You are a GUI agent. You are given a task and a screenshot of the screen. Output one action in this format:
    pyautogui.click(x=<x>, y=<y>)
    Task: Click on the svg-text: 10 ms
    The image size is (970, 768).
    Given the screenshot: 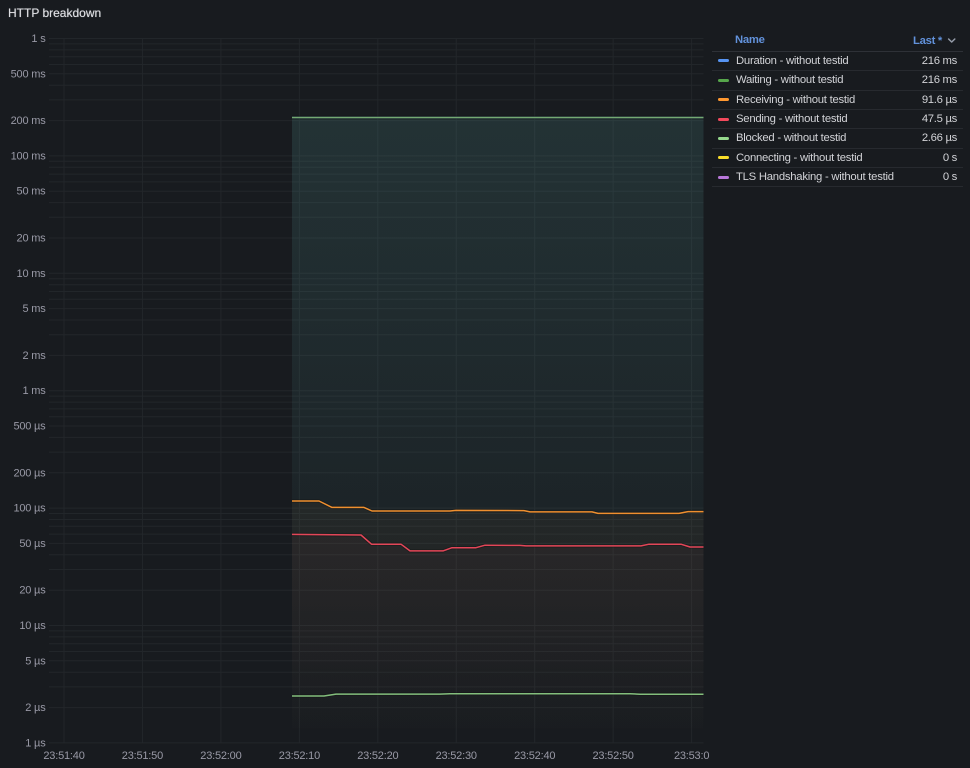 What is the action you would take?
    pyautogui.click(x=32, y=274)
    